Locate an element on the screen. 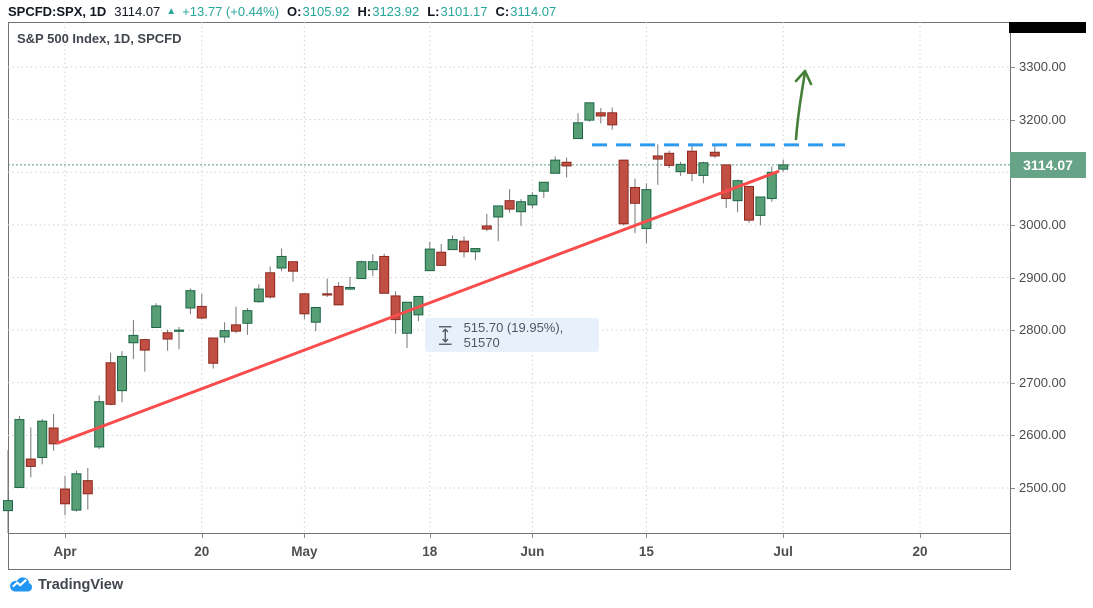  price-tick-label: 3200.00 is located at coordinates (1042, 119).